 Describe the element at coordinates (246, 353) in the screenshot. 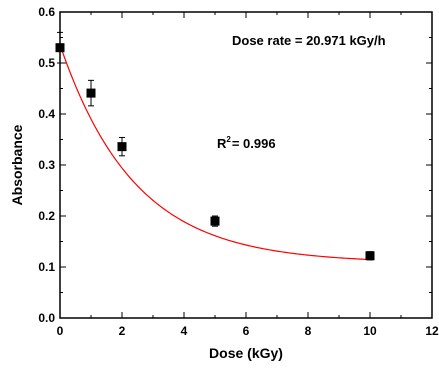

I see `x-axis-label: Dose (kGy)` at that location.